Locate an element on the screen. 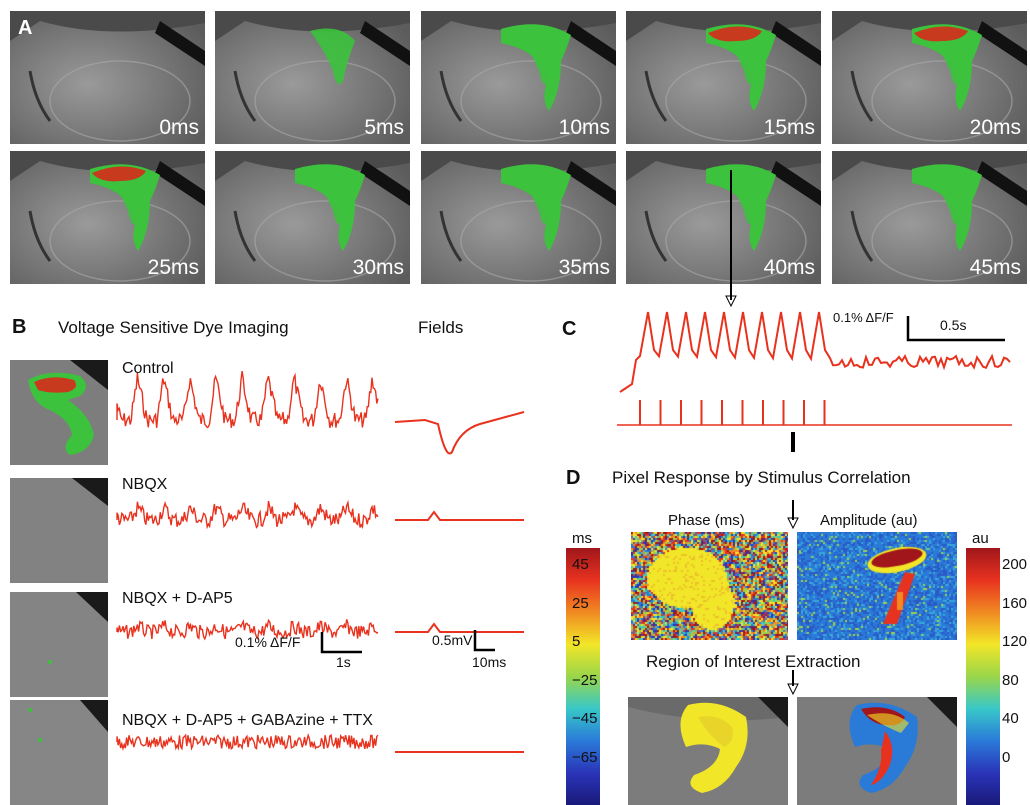 Image resolution: width=1030 pixels, height=805 pixels. arrow-d1-head is located at coordinates (793, 523).